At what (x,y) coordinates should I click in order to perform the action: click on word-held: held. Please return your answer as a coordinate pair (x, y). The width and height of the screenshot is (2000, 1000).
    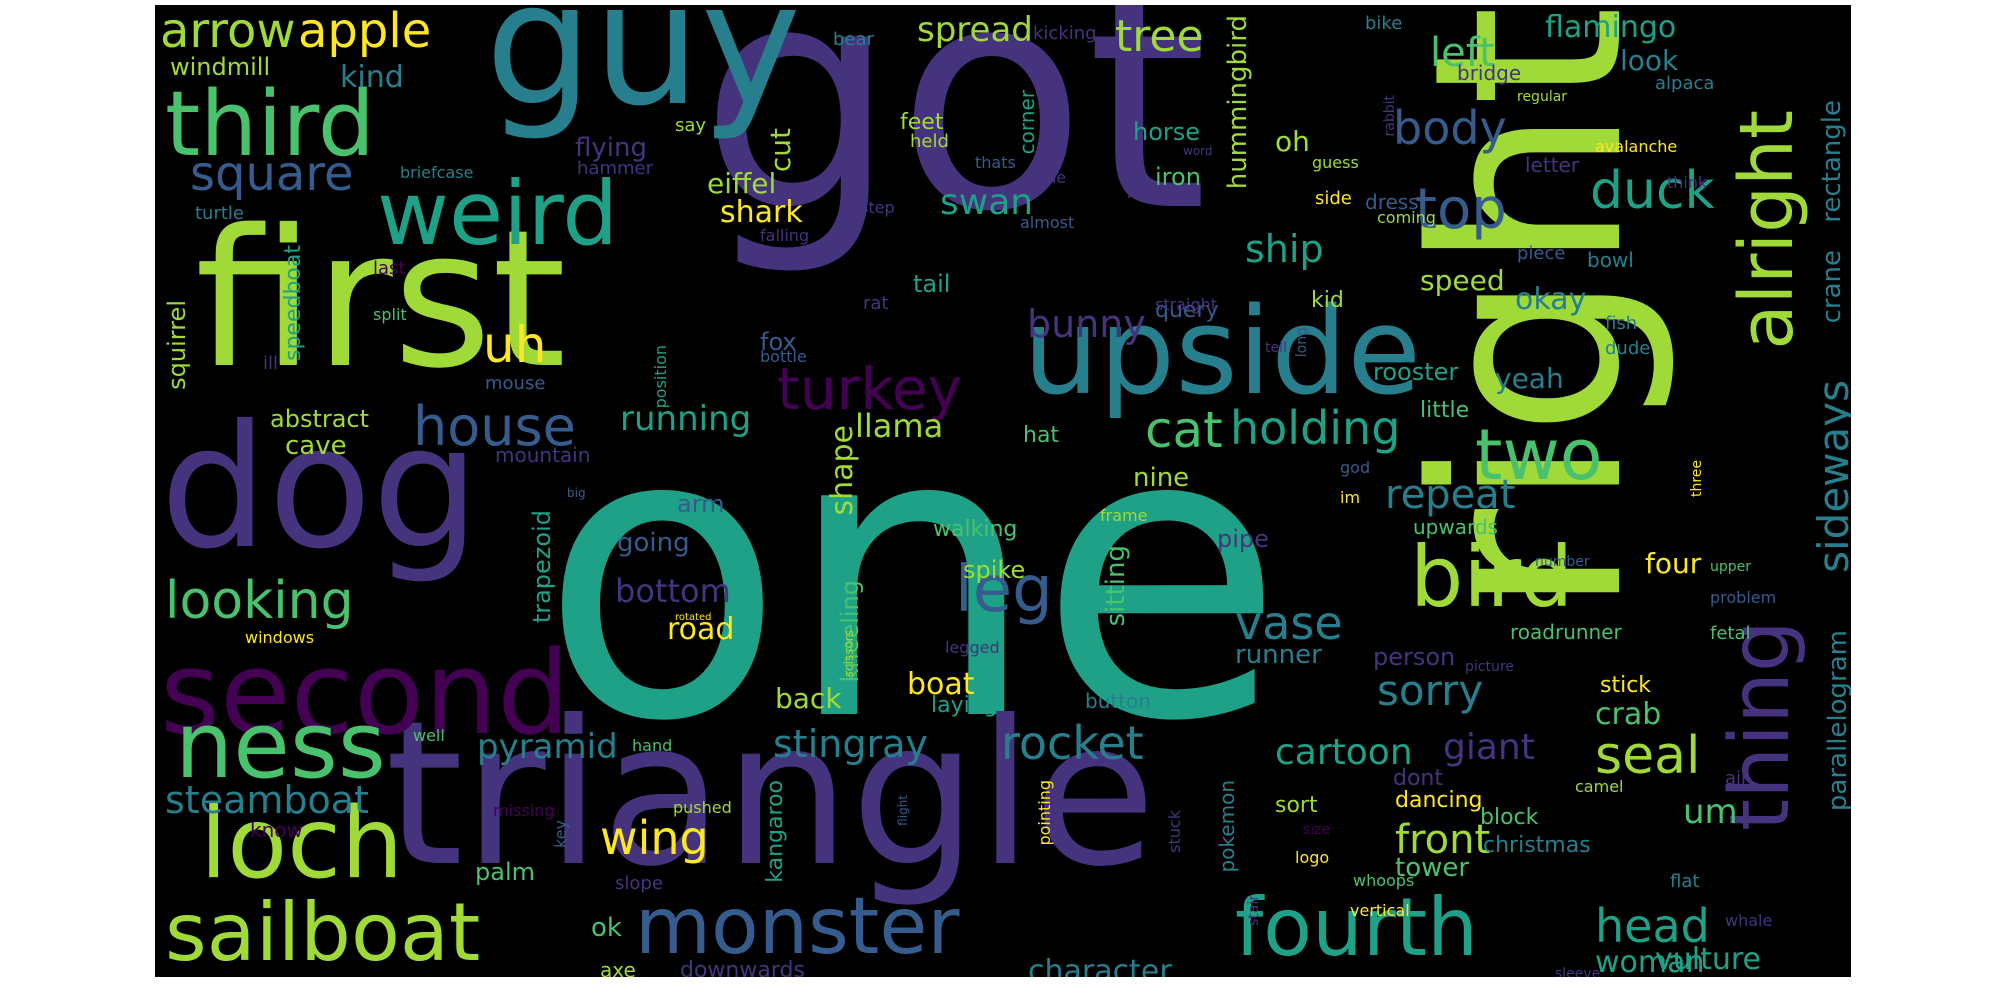
    Looking at the image, I should click on (929, 141).